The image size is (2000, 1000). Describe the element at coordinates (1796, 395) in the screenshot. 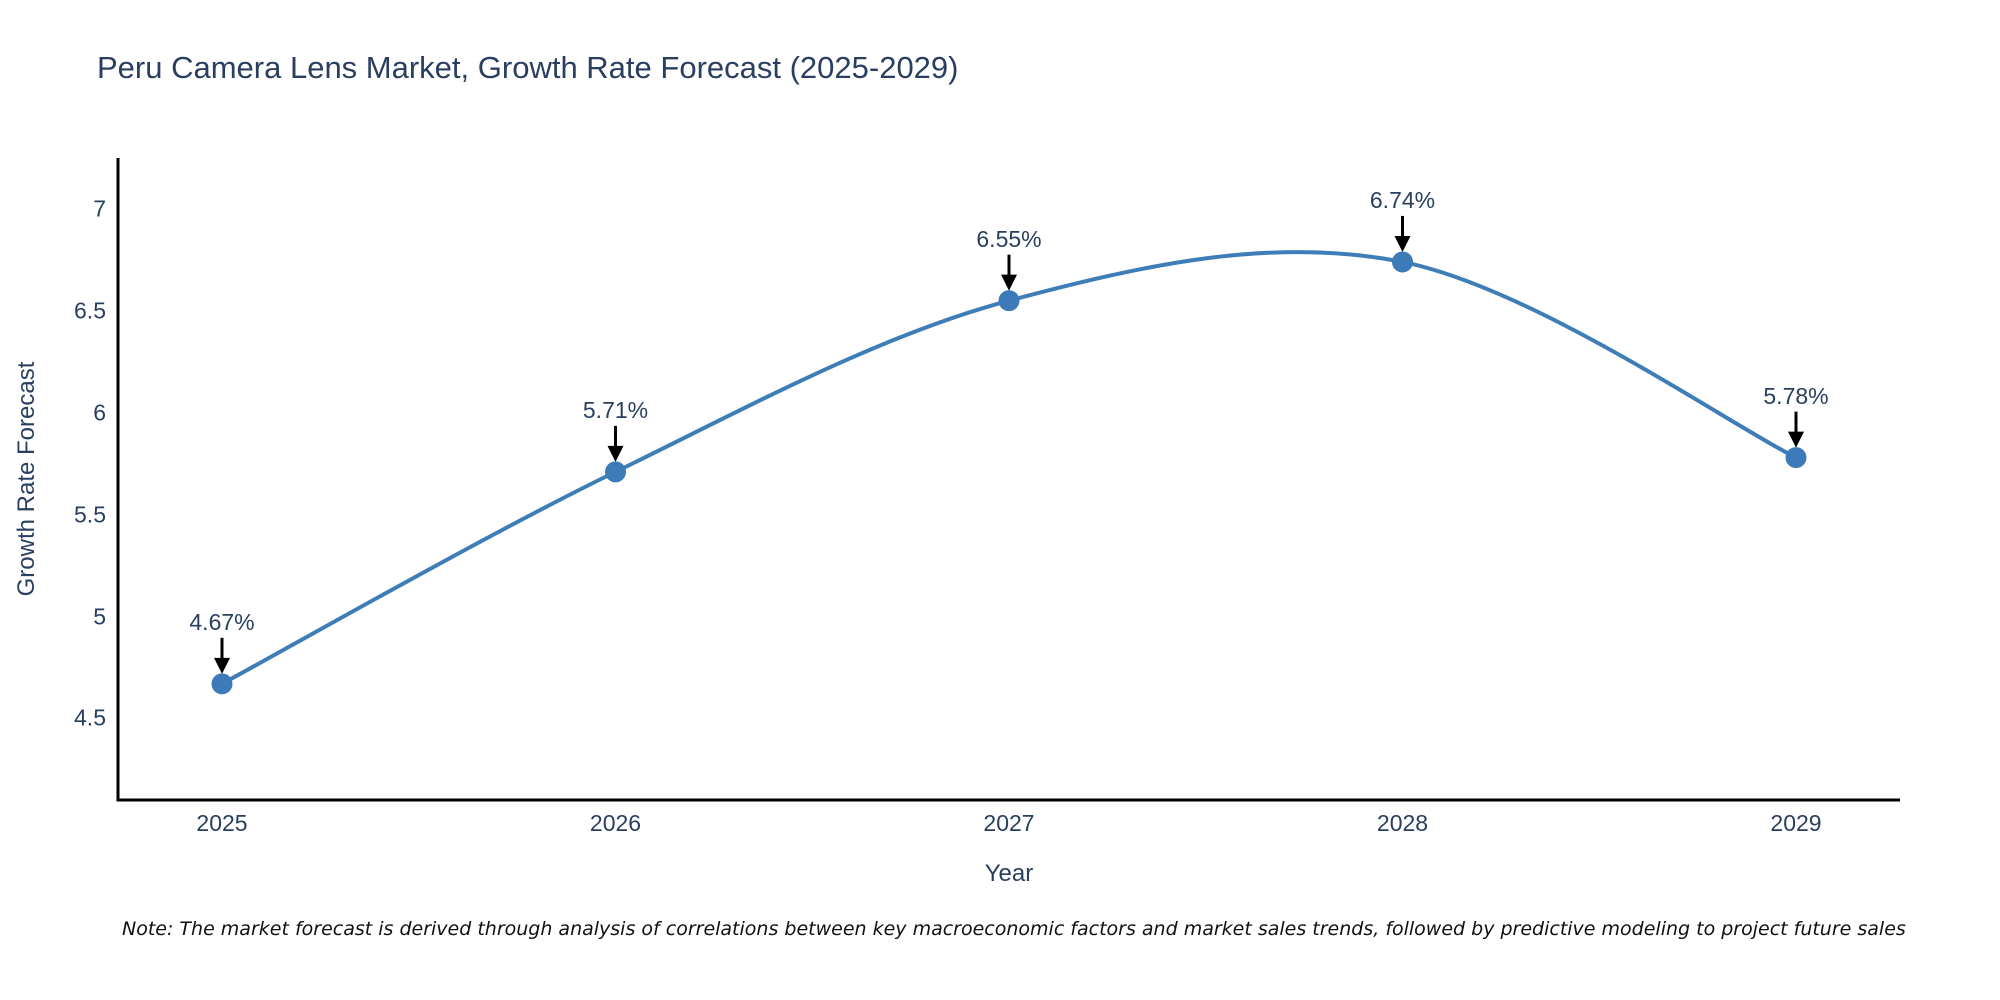

I see `point-value-label: 5.78%` at that location.